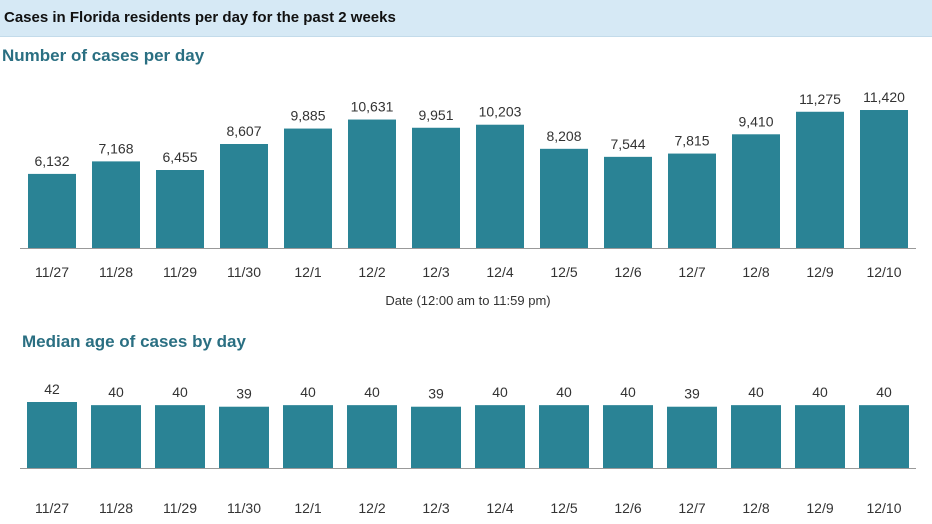  I want to click on value-label-11/29: 40, so click(180, 392).